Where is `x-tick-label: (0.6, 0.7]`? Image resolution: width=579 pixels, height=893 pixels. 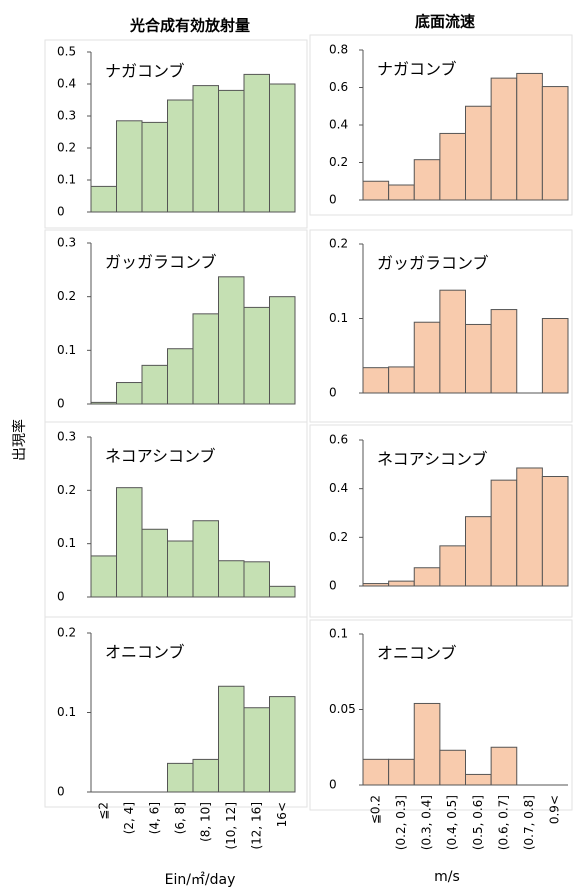 x-tick-label: (0.6, 0.7] is located at coordinates (503, 822).